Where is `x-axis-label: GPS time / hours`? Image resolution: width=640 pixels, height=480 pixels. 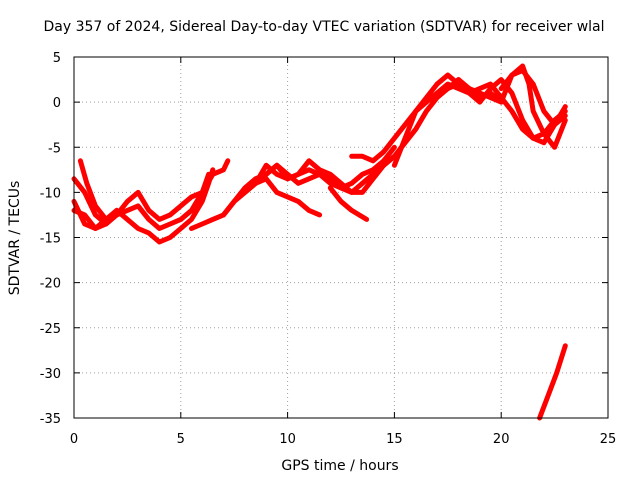 x-axis-label: GPS time / hours is located at coordinates (339, 466).